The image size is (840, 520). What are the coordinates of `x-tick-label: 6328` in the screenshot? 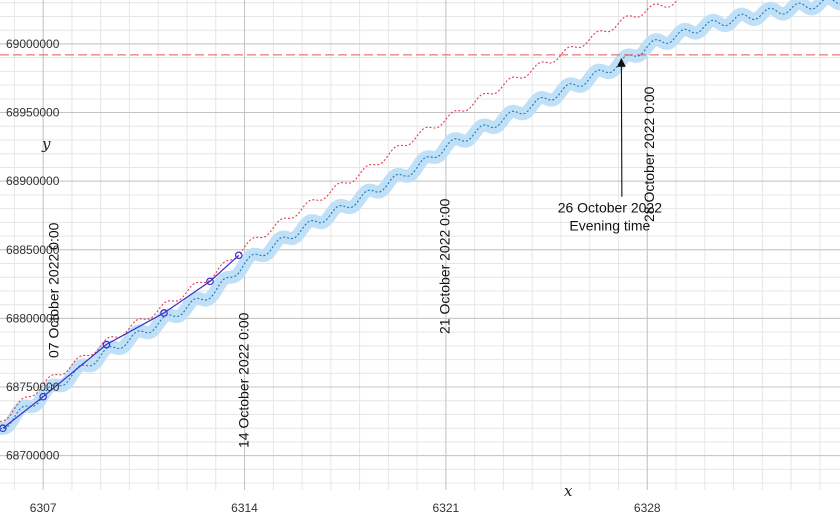 It's located at (647, 508).